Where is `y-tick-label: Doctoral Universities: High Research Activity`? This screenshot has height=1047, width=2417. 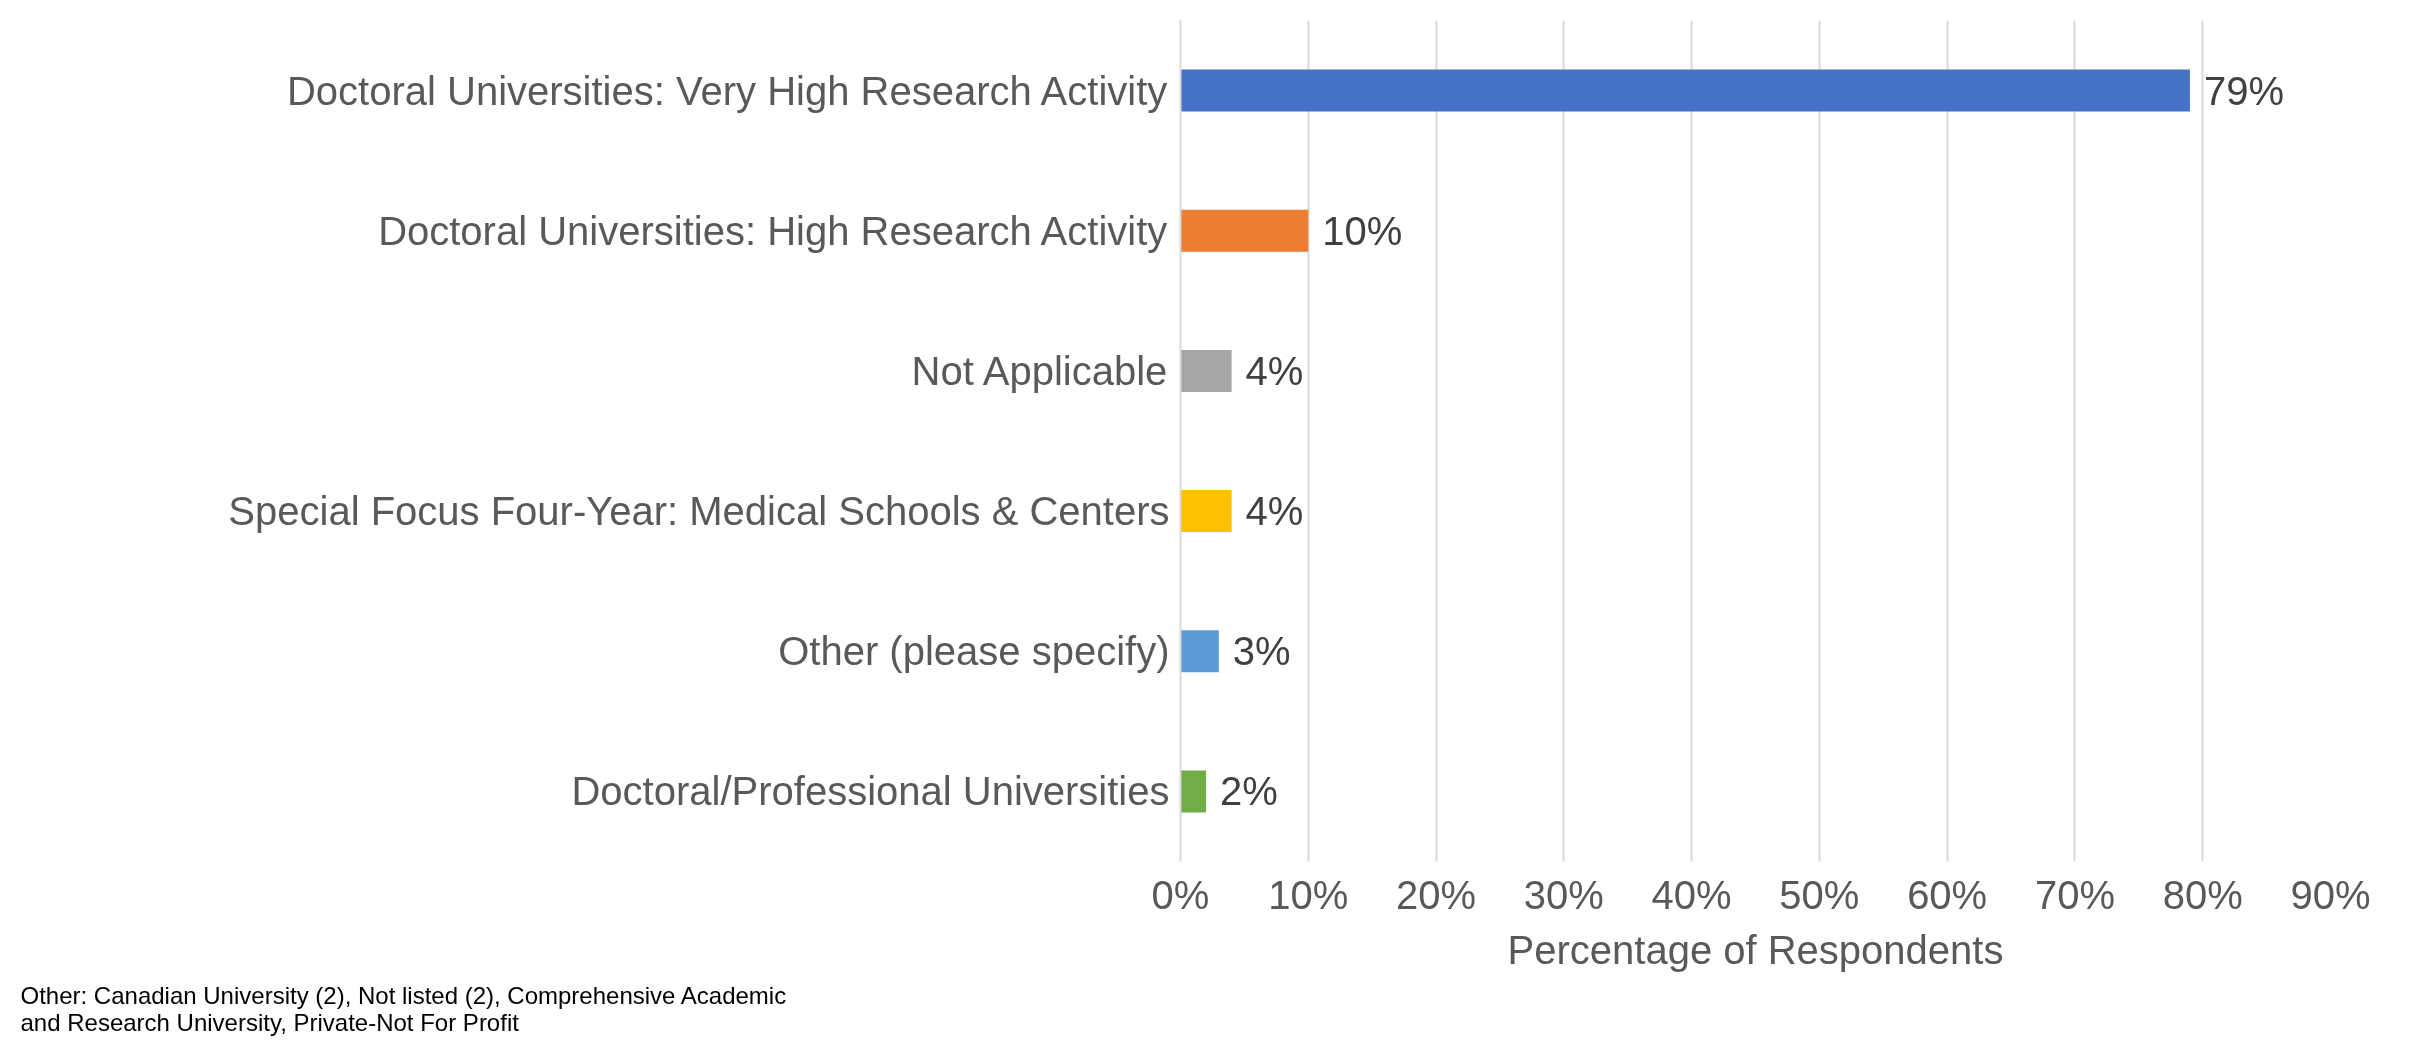 y-tick-label: Doctoral Universities: High Research Activity is located at coordinates (773, 230).